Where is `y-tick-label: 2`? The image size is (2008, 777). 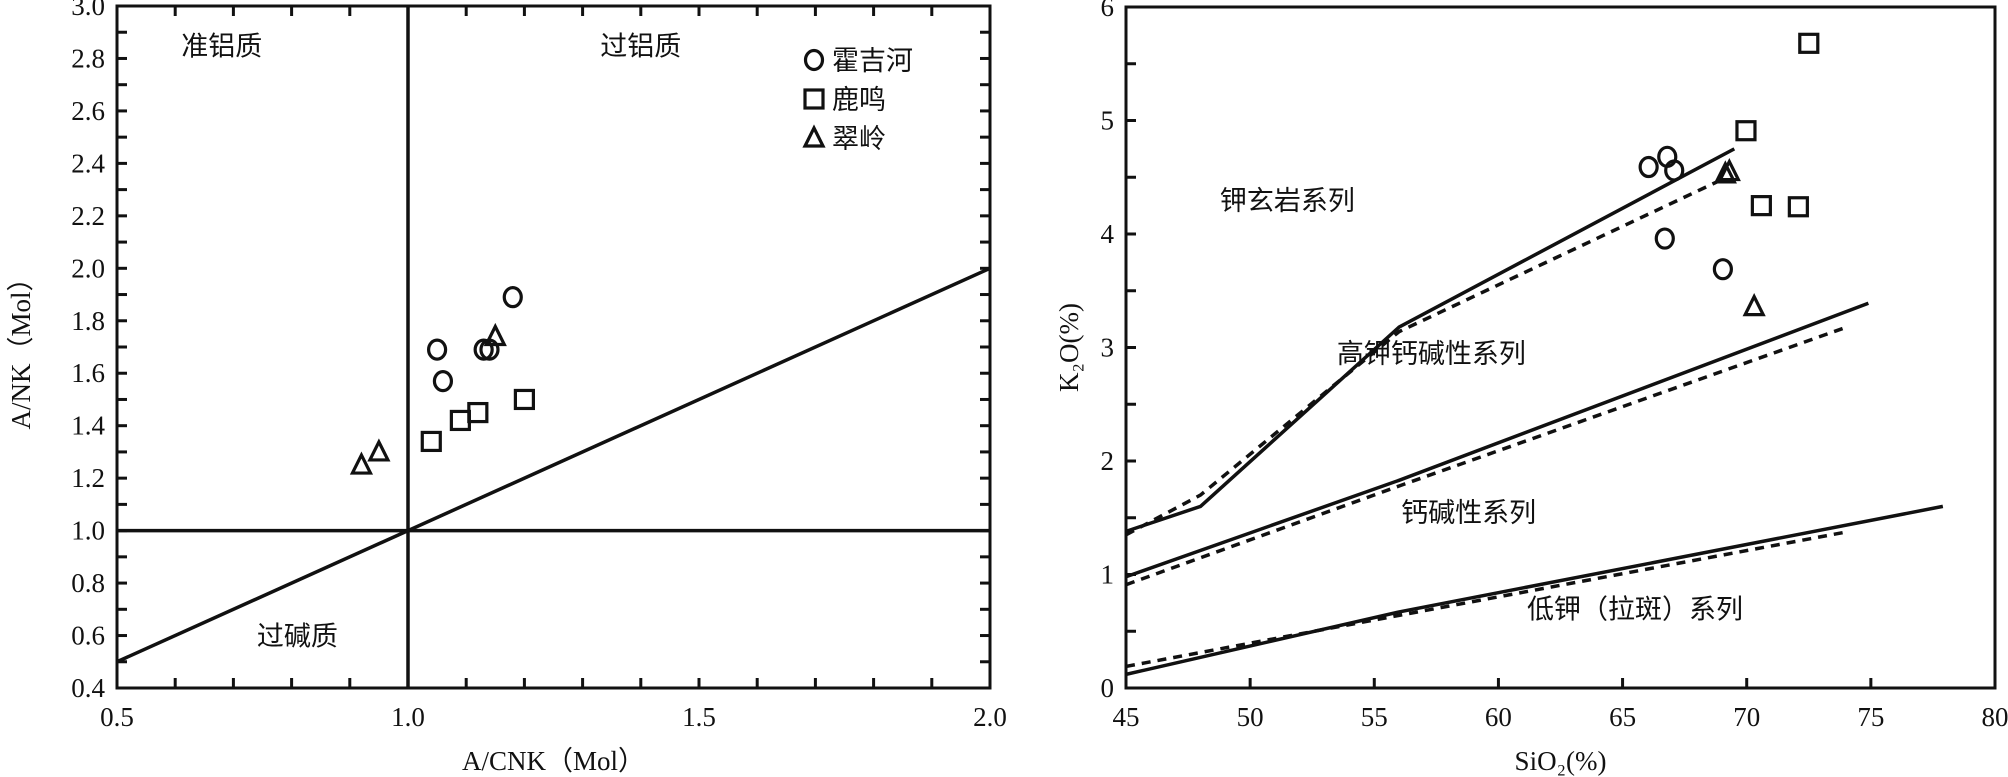
y-tick-label: 2 is located at coordinates (1108, 461).